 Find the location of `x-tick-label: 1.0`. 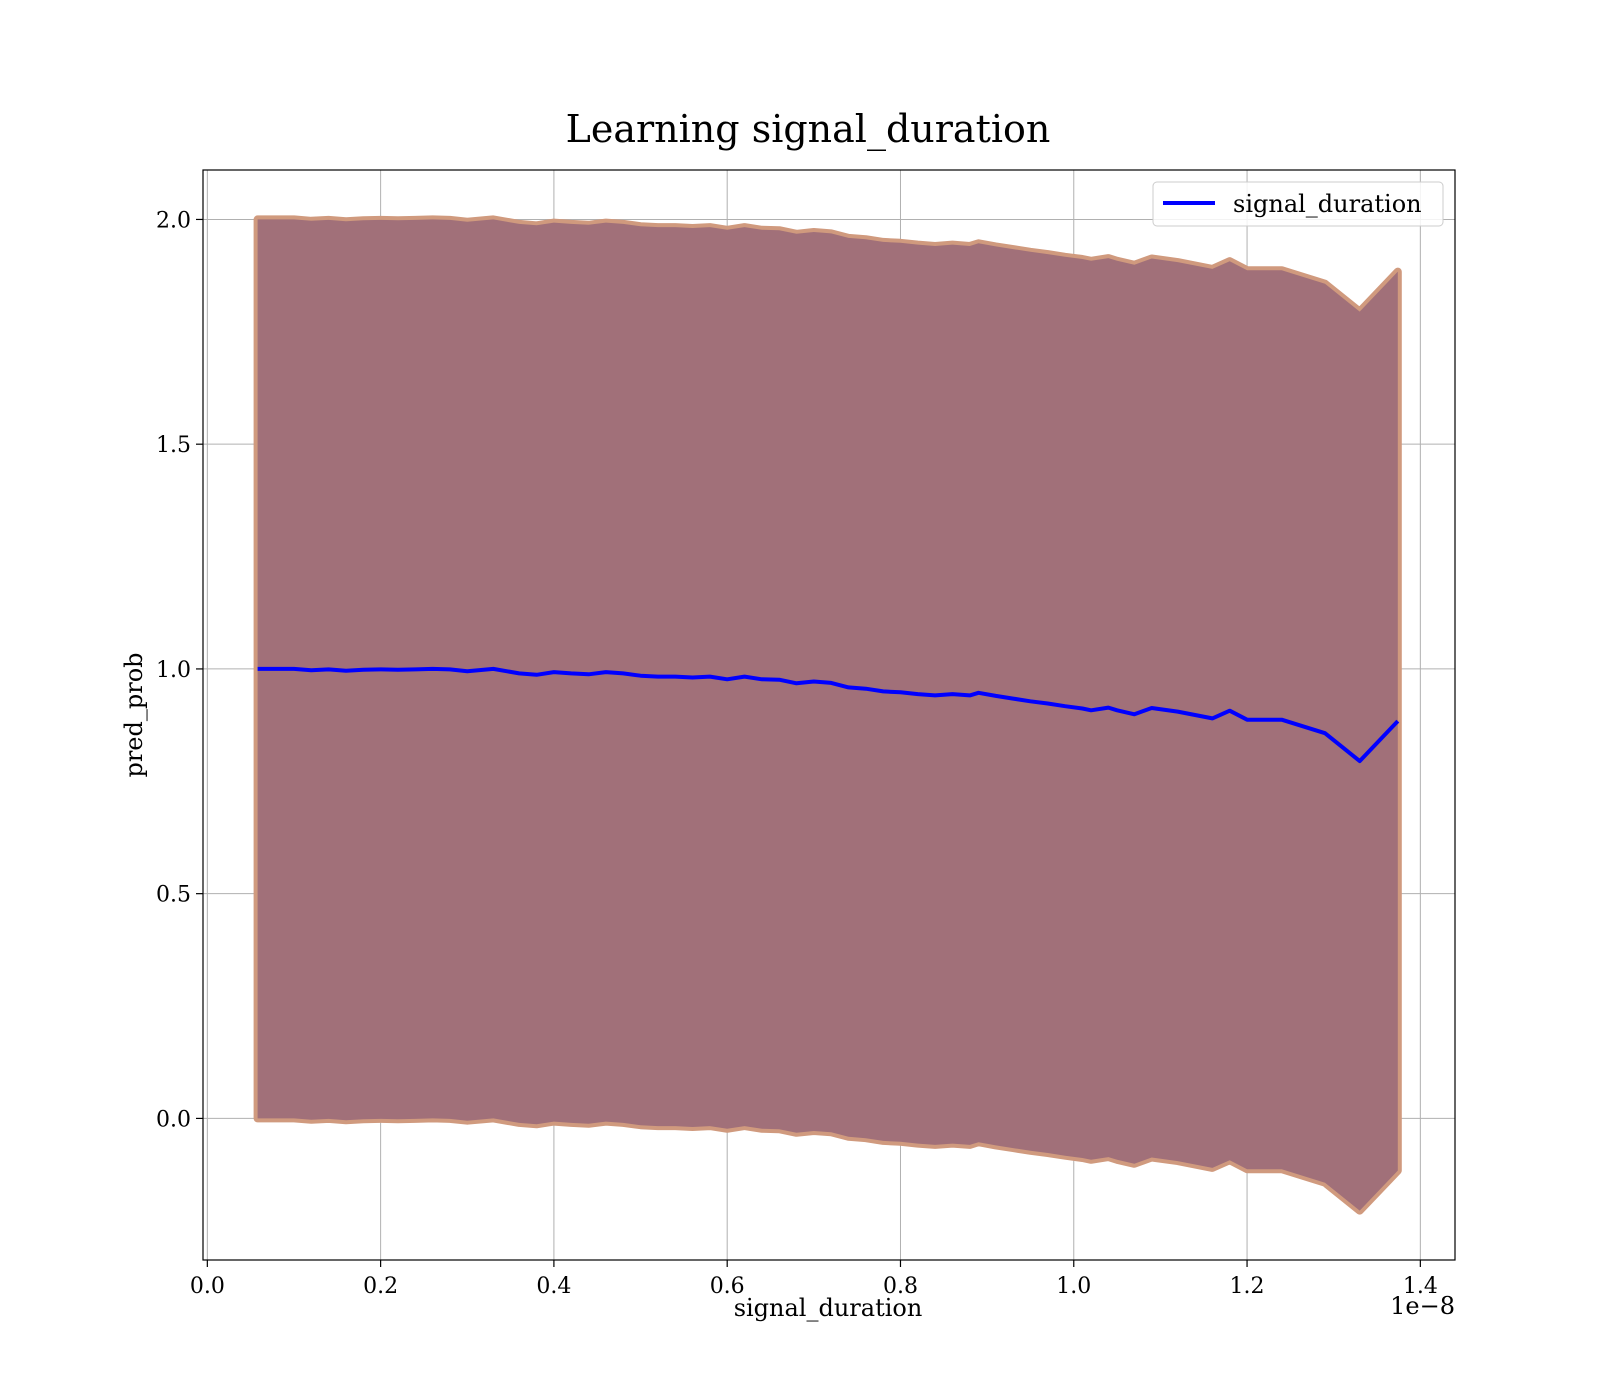

x-tick-label: 1.0 is located at coordinates (1073, 1286).